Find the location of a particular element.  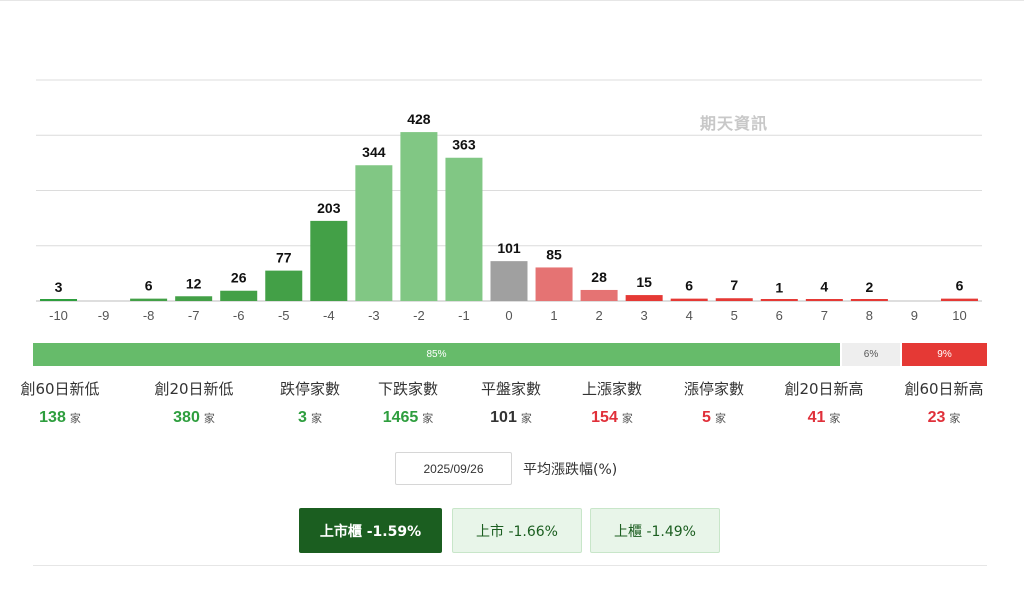

stat-value: 1465 is located at coordinates (400, 417).